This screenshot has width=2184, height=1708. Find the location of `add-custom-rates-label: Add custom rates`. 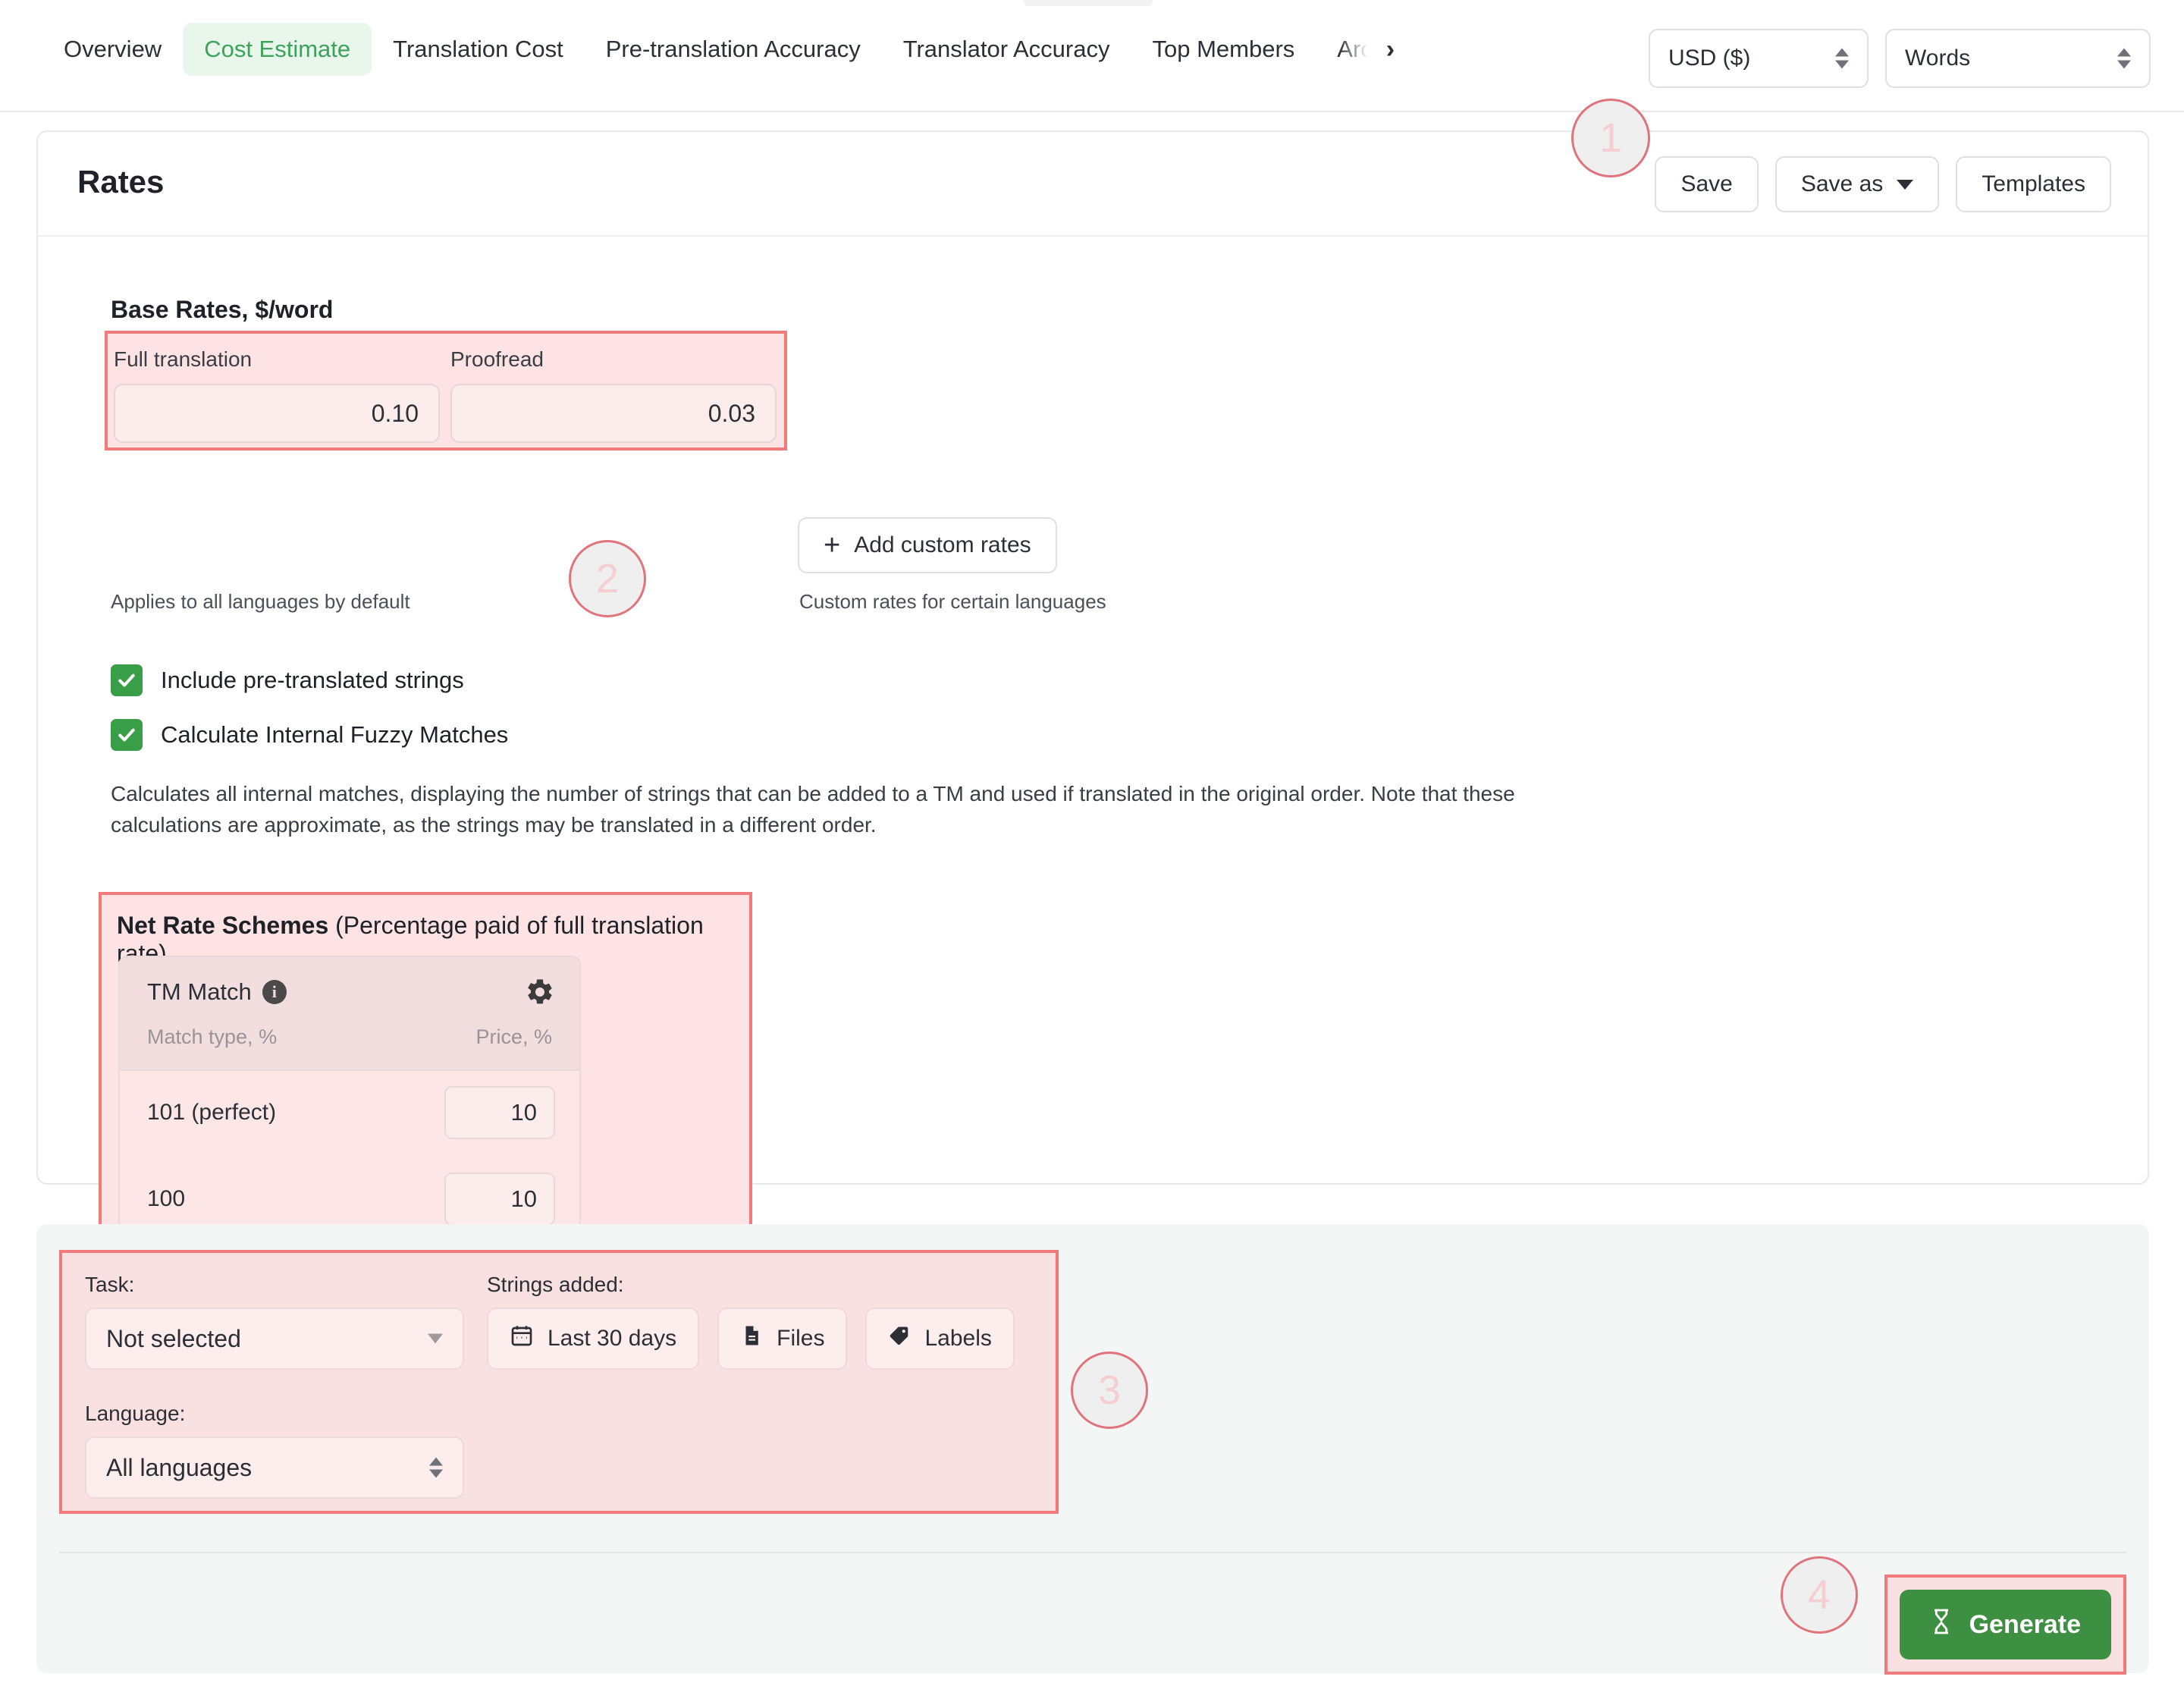

add-custom-rates-label: Add custom rates is located at coordinates (942, 544).